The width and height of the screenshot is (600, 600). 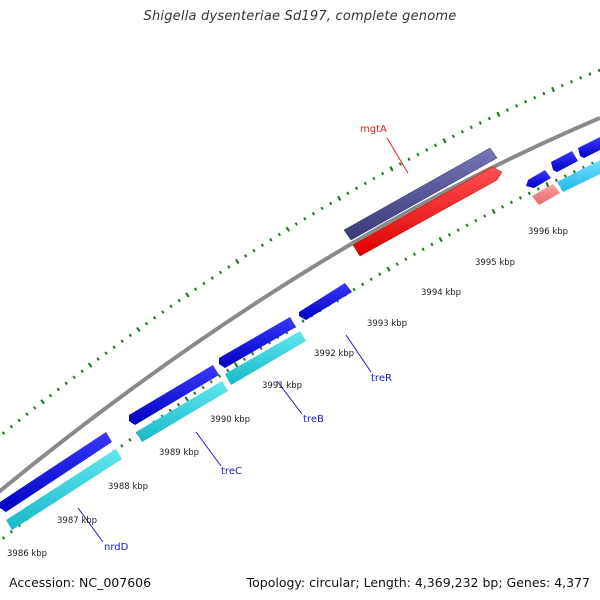 What do you see at coordinates (358, 353) in the screenshot?
I see `treR-leader` at bounding box center [358, 353].